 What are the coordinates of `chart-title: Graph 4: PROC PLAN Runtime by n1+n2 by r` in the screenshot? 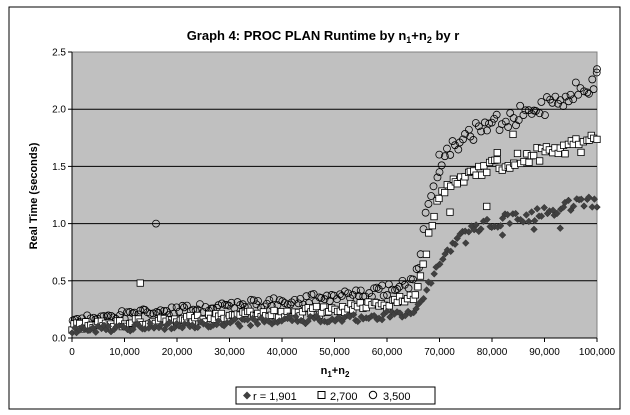 It's located at (323, 36).